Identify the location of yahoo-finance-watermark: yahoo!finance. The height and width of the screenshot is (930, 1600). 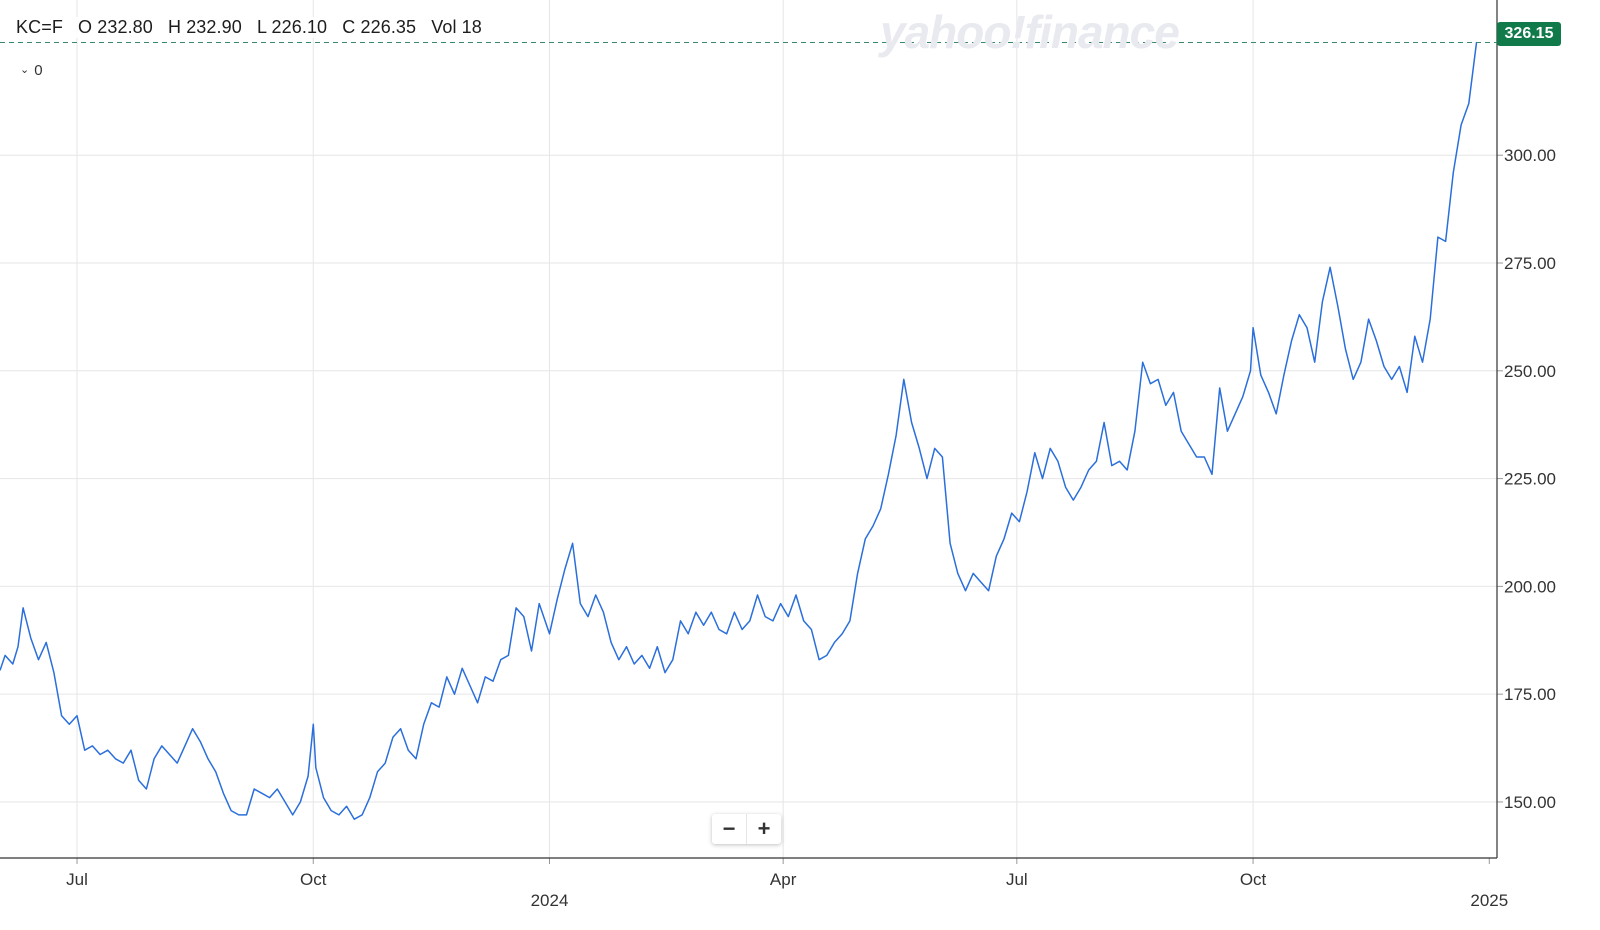
(1030, 32).